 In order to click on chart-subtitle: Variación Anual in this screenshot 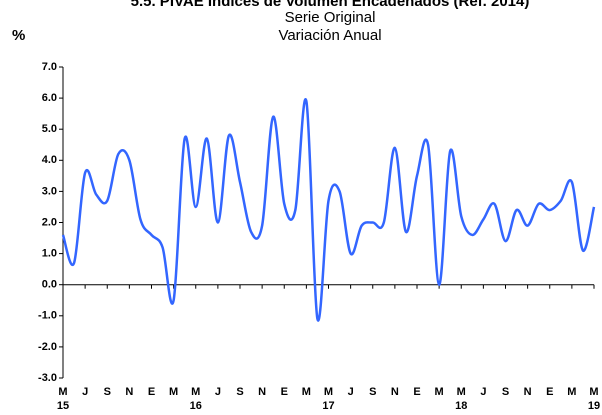, I will do `click(329, 35)`.